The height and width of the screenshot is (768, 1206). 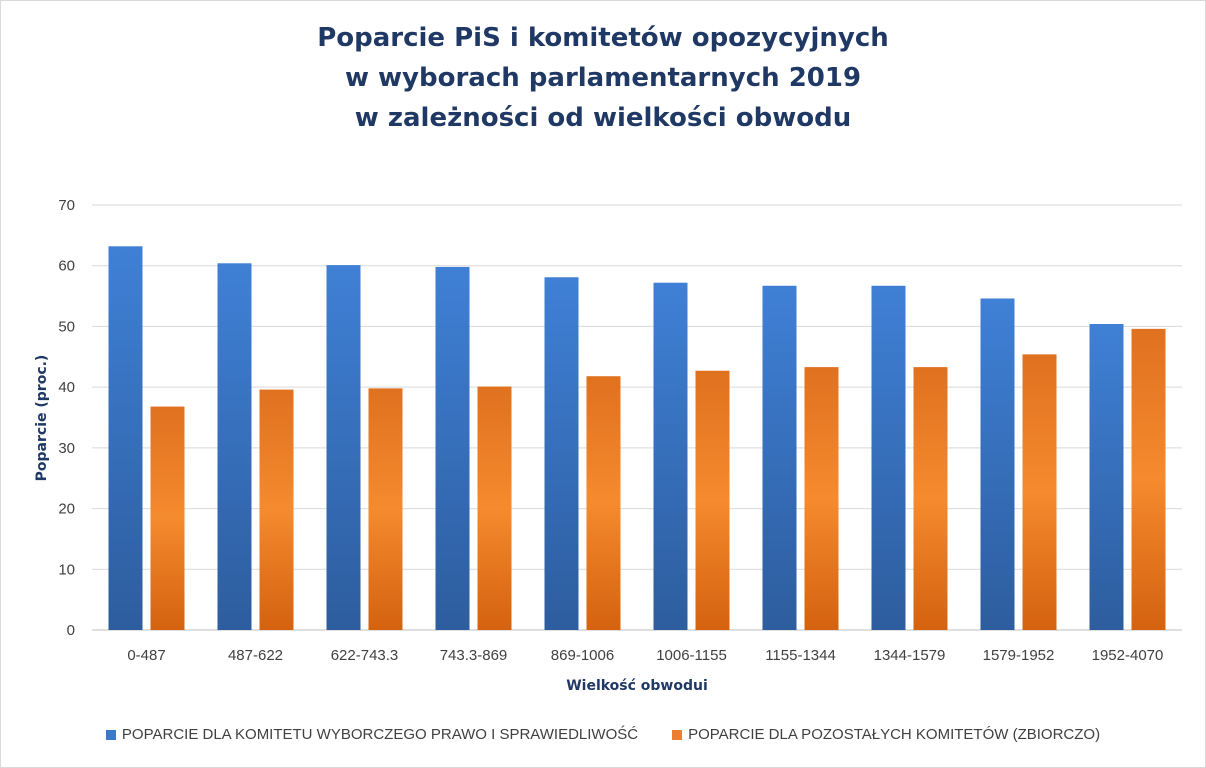 What do you see at coordinates (582, 655) in the screenshot?
I see `x-tick-label: 869-1006` at bounding box center [582, 655].